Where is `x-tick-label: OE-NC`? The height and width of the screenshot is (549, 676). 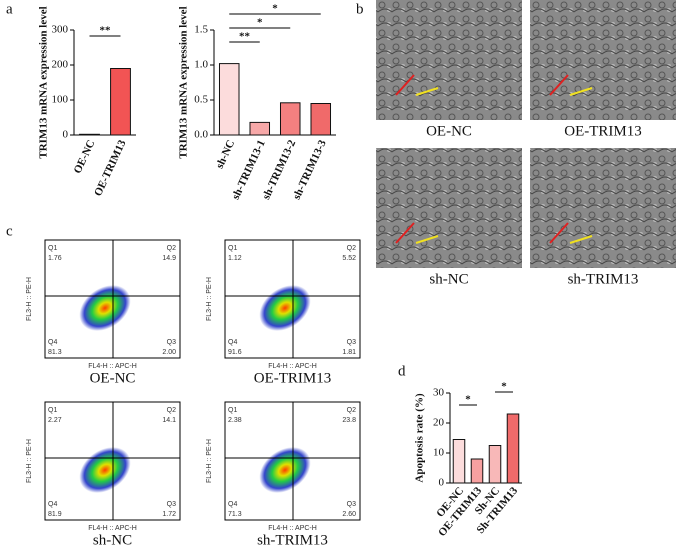 x-tick-label: OE-NC is located at coordinates (85, 156).